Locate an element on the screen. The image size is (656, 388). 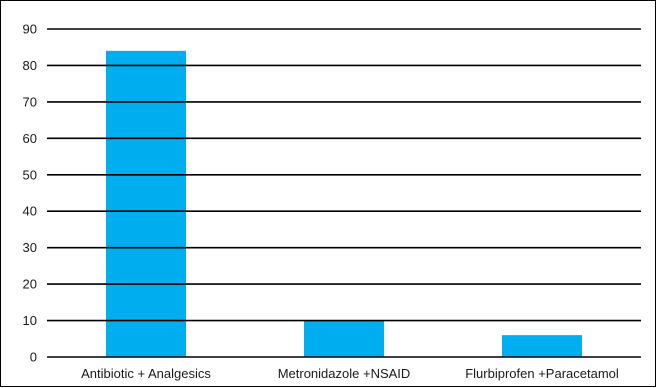
x-category-label: Flurbiprofen +Paracetamol is located at coordinates (542, 373).